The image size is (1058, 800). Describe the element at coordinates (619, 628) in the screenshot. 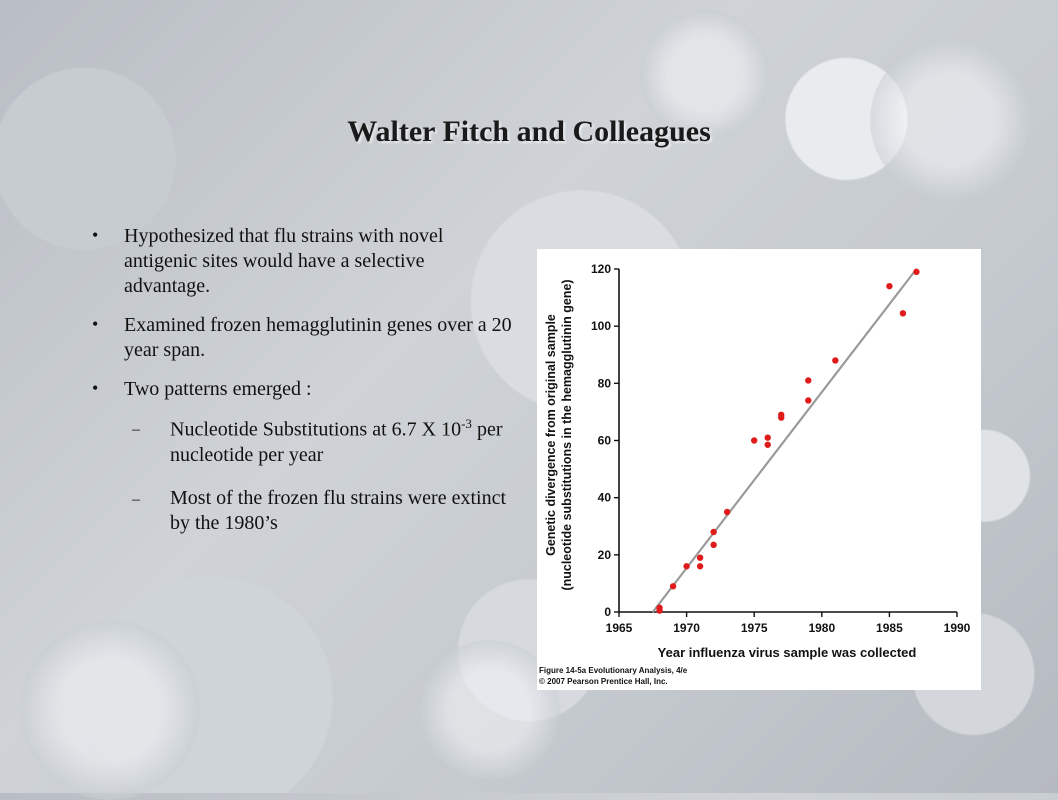

I see `x-tick-label: 1965` at that location.